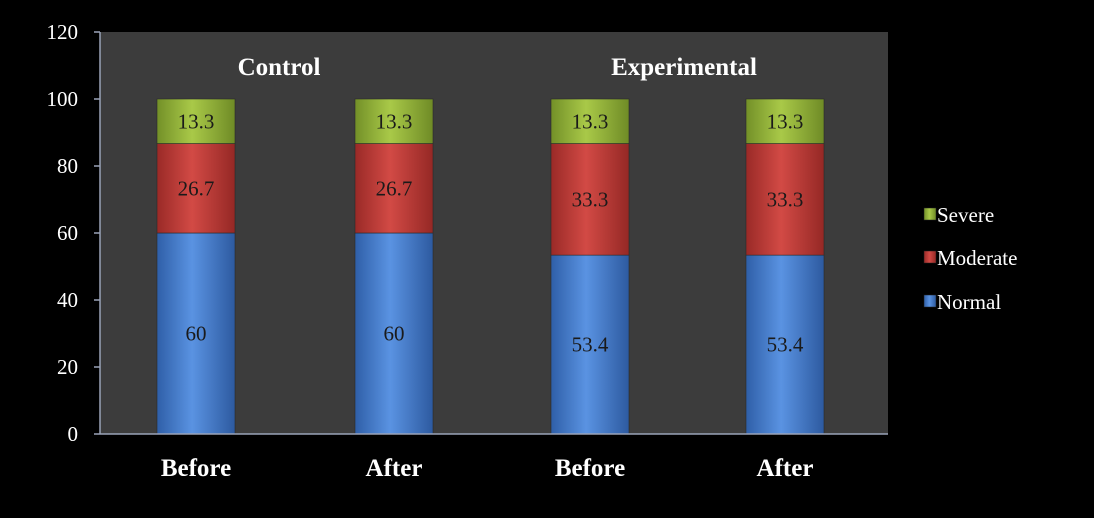 The height and width of the screenshot is (518, 1094). Describe the element at coordinates (969, 302) in the screenshot. I see `legend-label-normal: Normal` at that location.